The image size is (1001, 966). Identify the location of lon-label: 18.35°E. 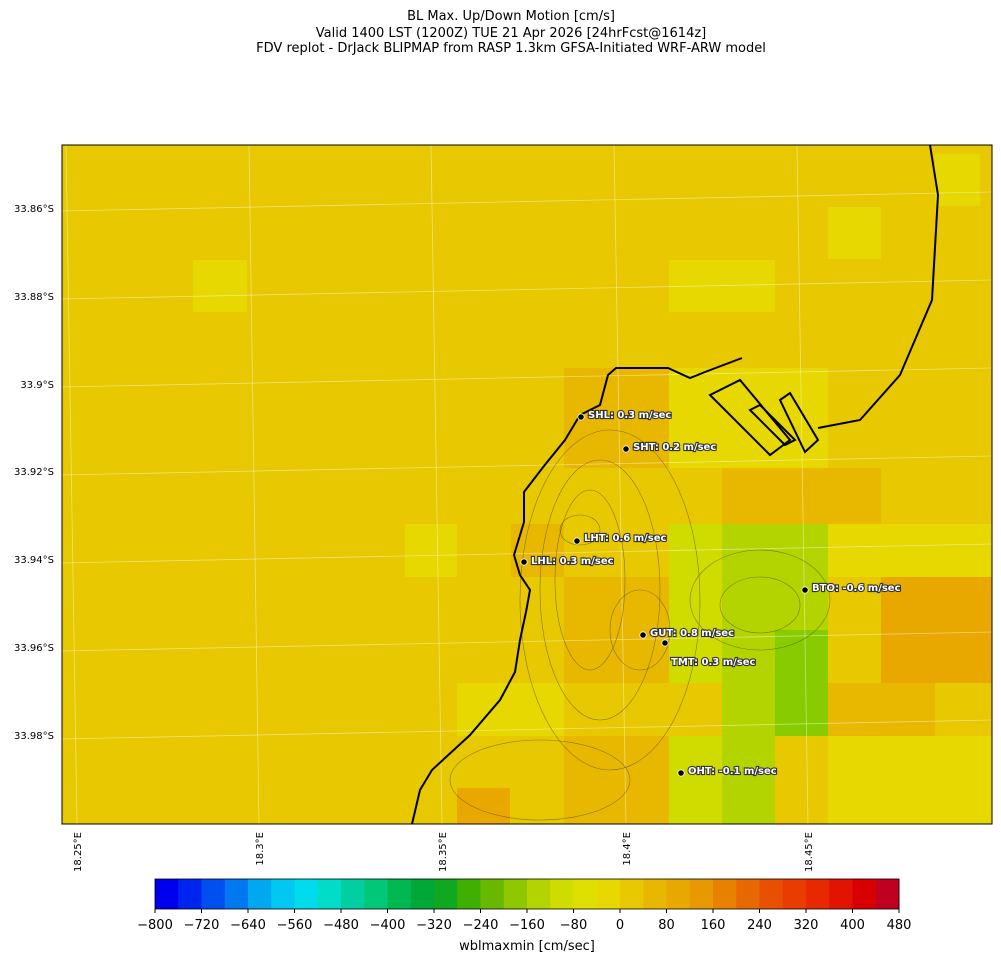
(443, 852).